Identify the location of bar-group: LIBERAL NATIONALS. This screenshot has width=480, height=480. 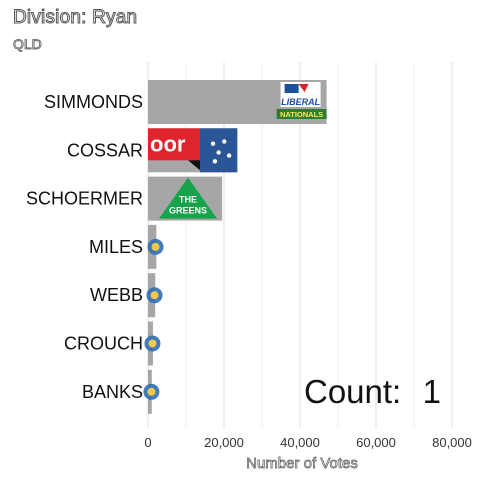
(237, 102).